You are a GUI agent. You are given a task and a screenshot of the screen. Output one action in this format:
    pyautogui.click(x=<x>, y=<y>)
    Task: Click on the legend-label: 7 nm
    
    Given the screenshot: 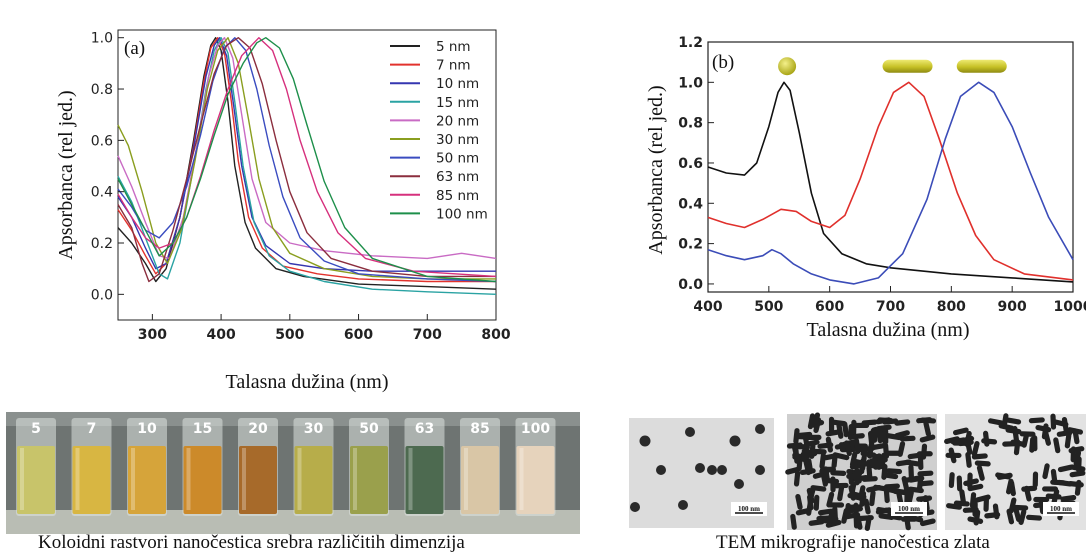 What is the action you would take?
    pyautogui.click(x=453, y=66)
    